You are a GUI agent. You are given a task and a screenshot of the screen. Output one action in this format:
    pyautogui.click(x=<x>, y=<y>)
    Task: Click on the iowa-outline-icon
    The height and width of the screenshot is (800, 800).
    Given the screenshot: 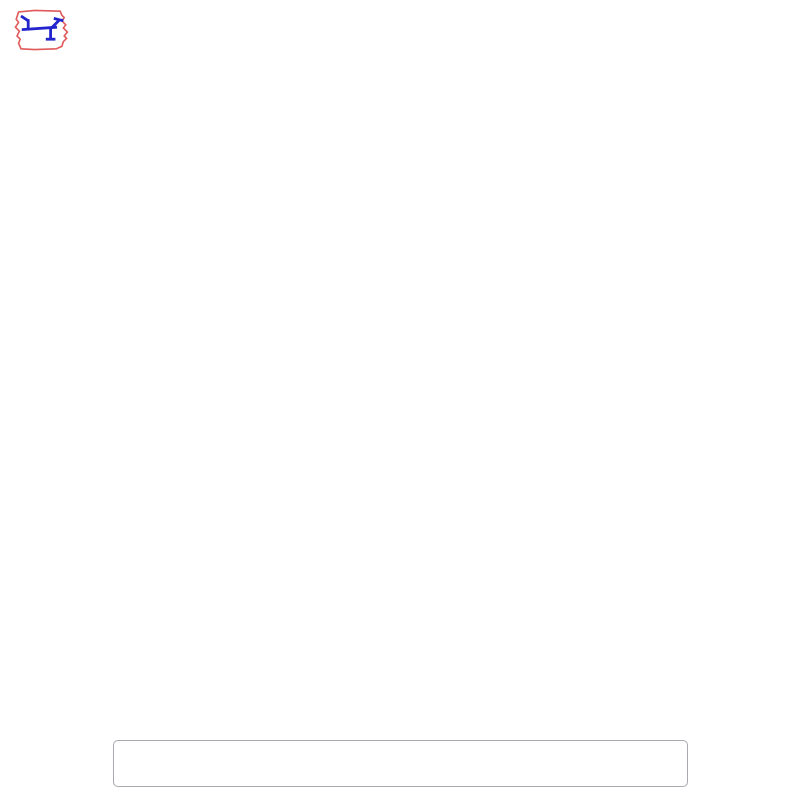 What is the action you would take?
    pyautogui.click(x=41, y=30)
    